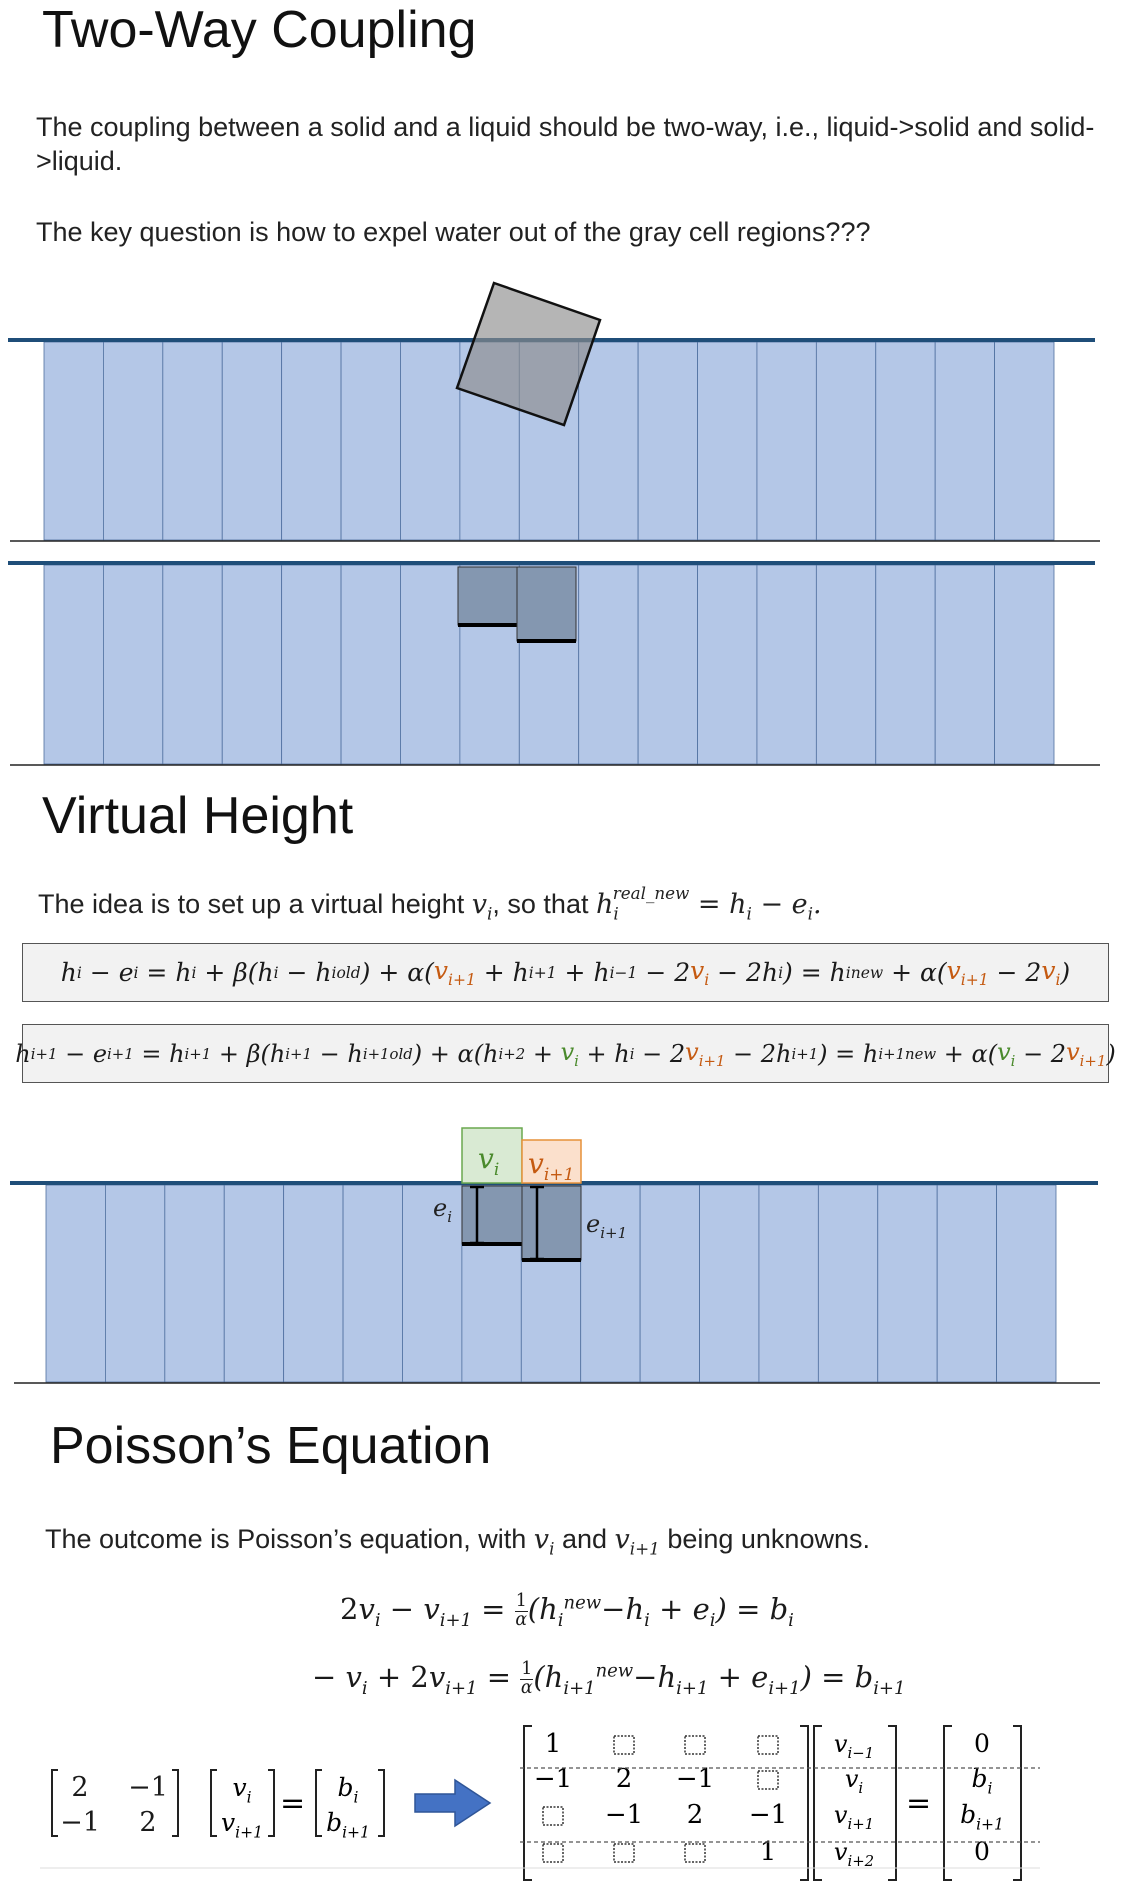 Image resolution: width=1127 pixels, height=1887 pixels. I want to click on virtual-height-box-vi, so click(492, 1155).